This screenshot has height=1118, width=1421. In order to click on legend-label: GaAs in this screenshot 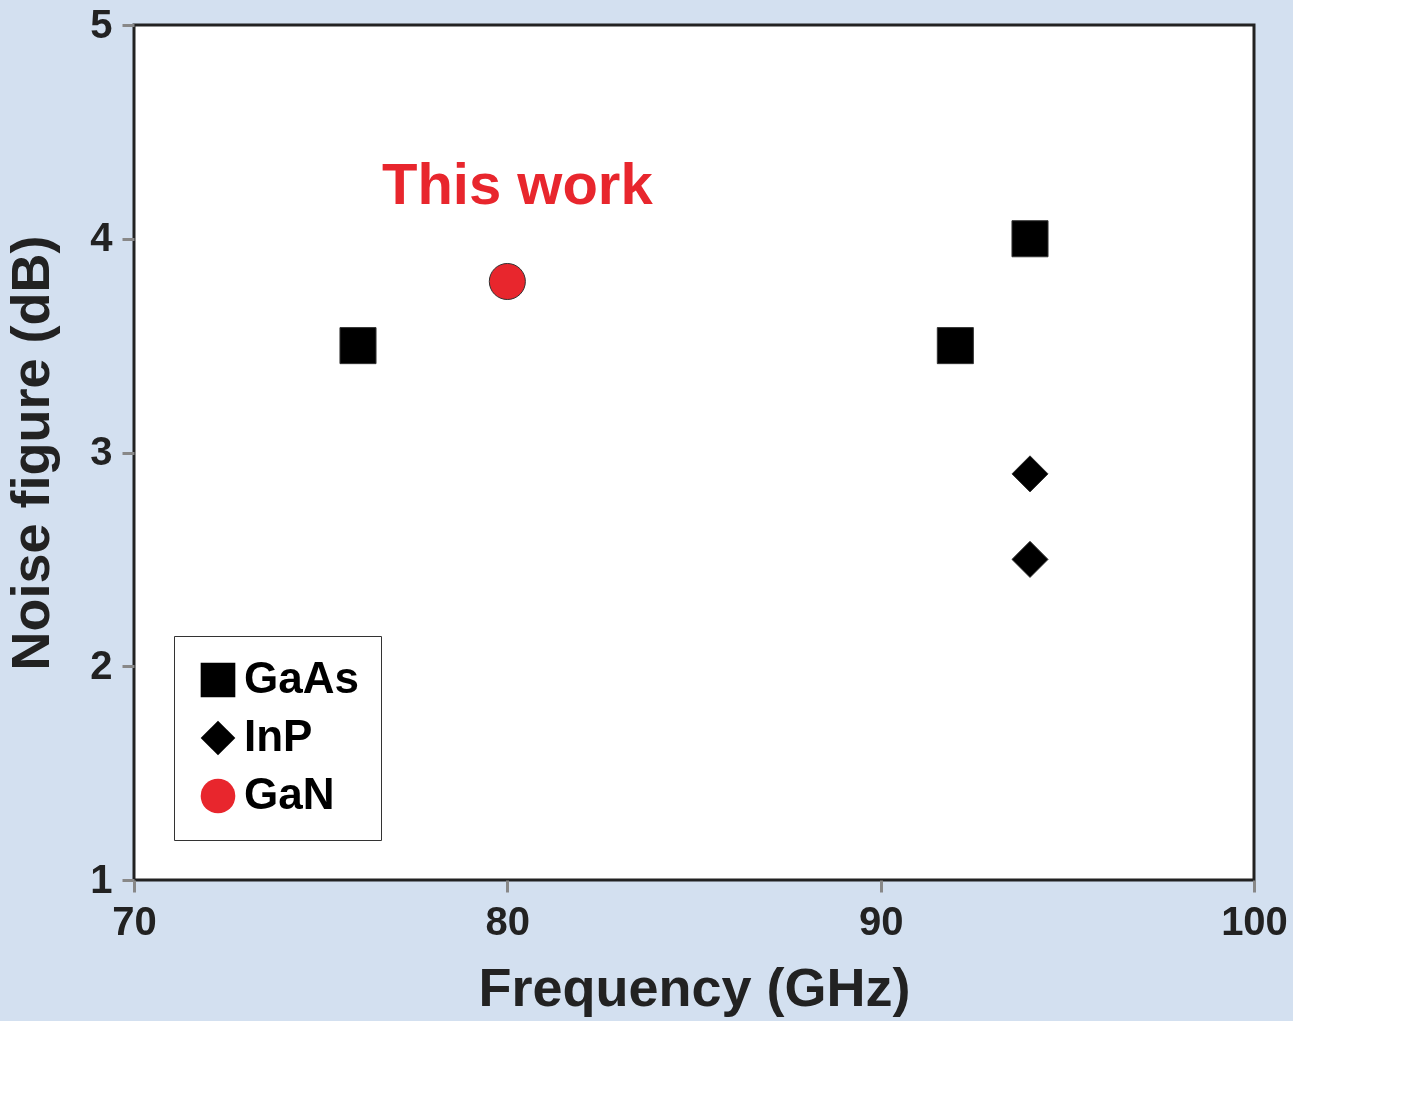, I will do `click(301, 677)`.